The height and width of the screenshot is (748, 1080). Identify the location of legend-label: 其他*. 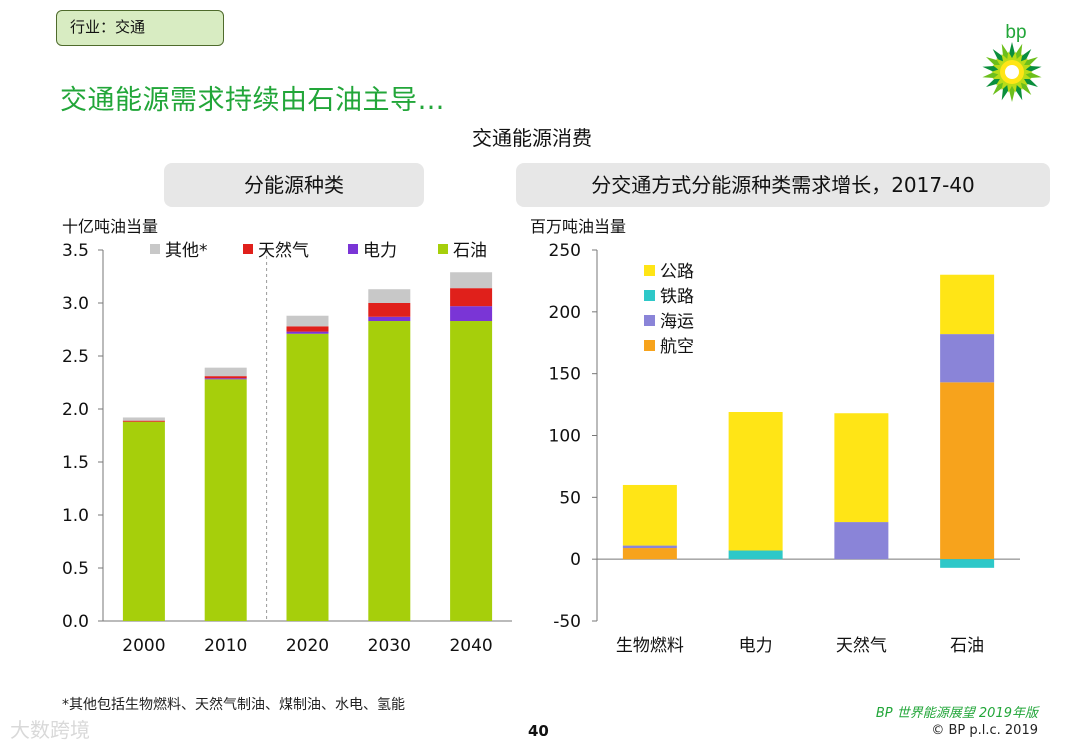
(186, 251).